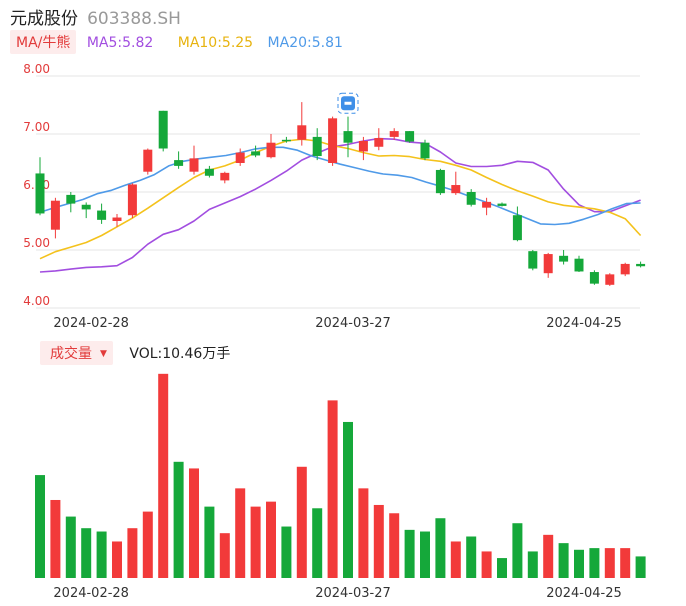 The image size is (686, 606). What do you see at coordinates (103, 354) in the screenshot?
I see `caret-down-icon: ▼` at bounding box center [103, 354].